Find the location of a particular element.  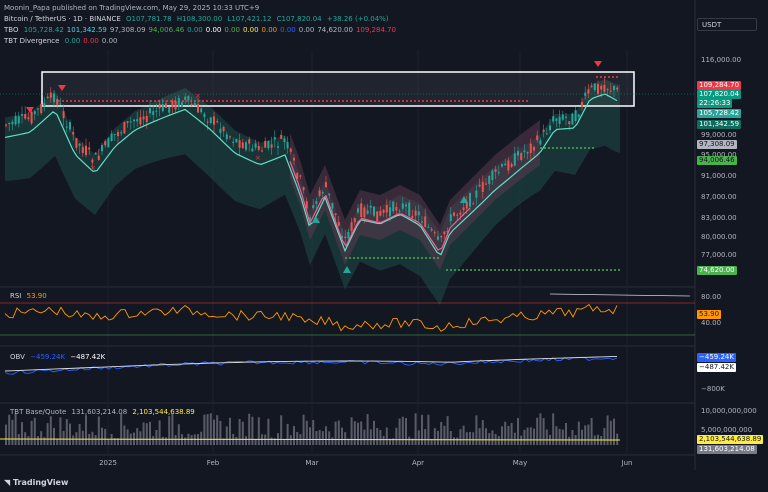

tbt-divergence-value: 0.00 is located at coordinates (72, 41).